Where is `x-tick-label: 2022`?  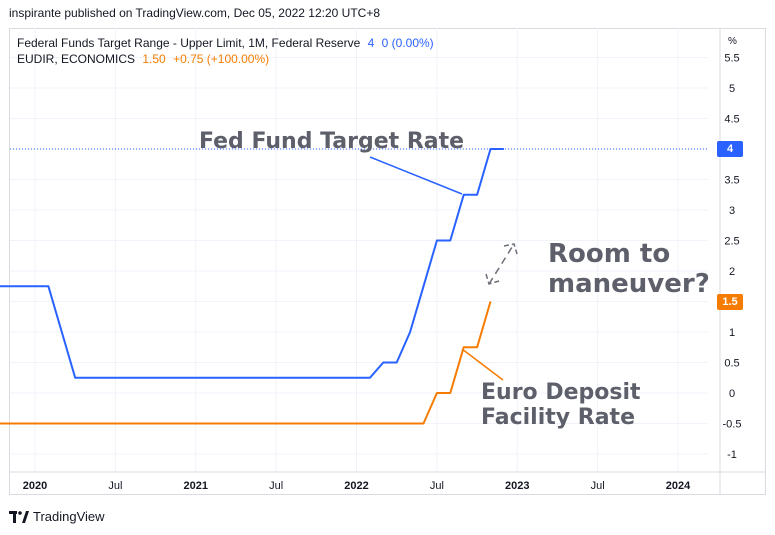 x-tick-label: 2022 is located at coordinates (356, 486).